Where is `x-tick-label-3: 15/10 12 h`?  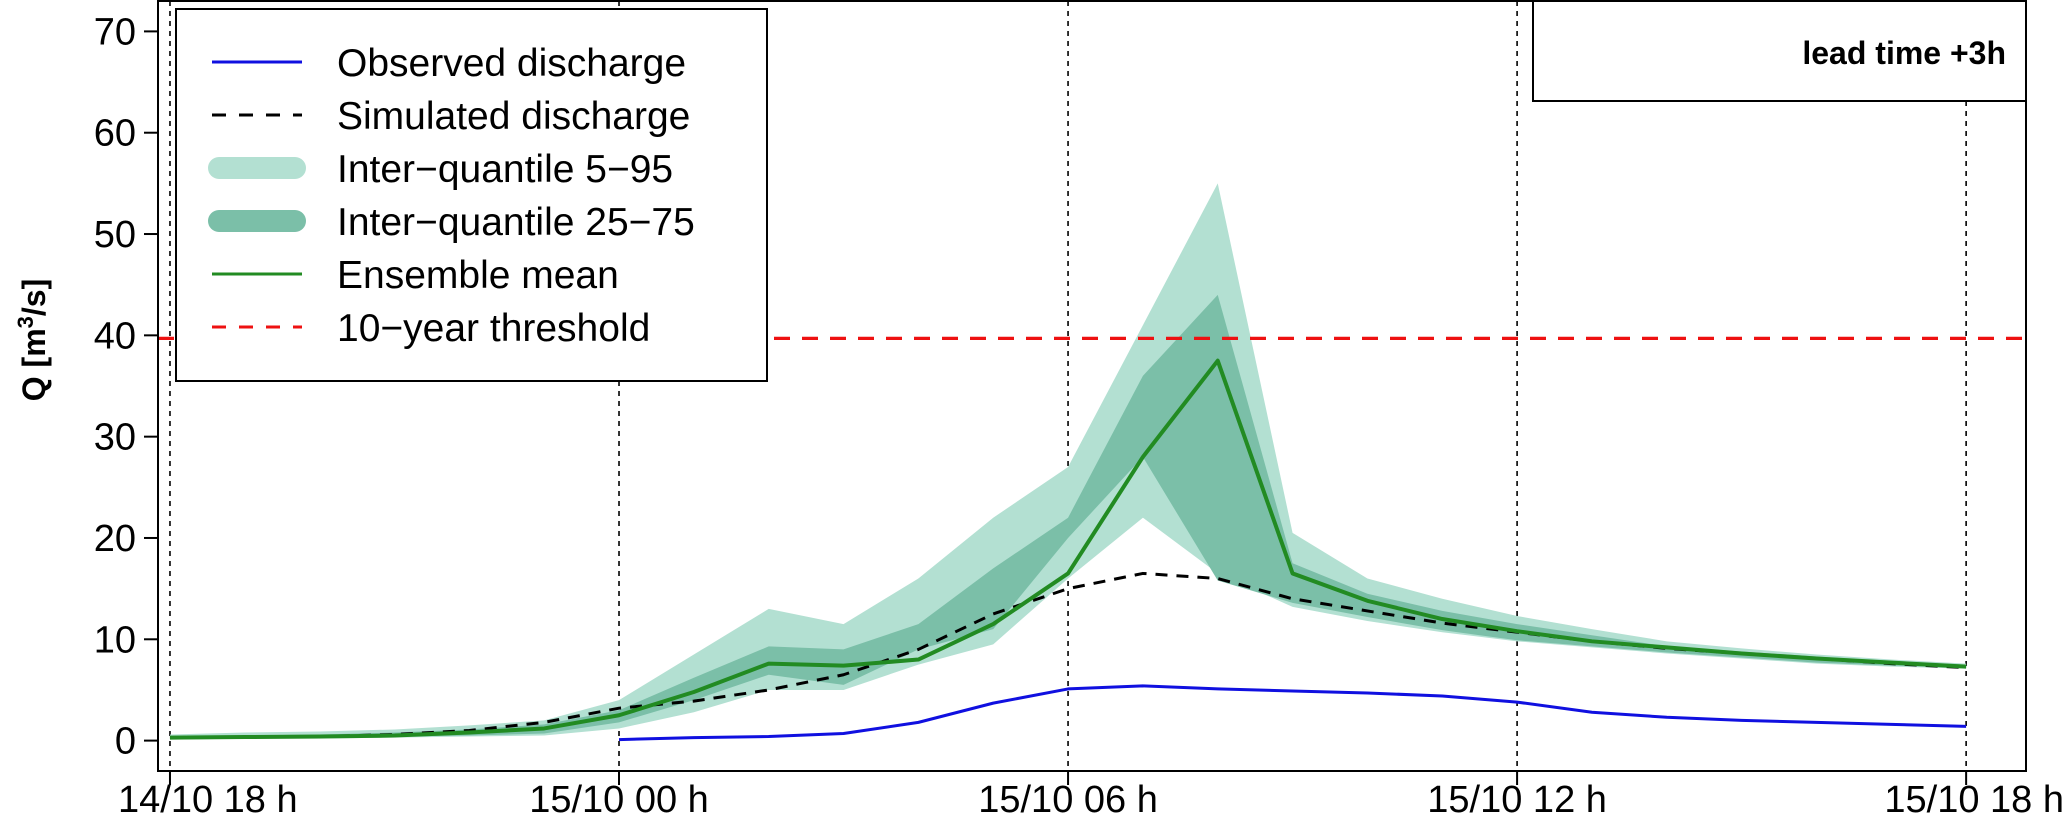
x-tick-label-3: 15/10 12 h is located at coordinates (1517, 798).